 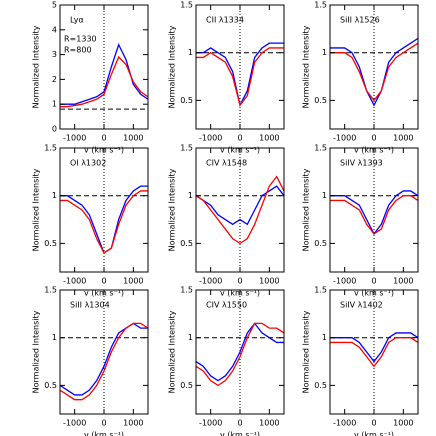 What do you see at coordinates (54, 5) in the screenshot?
I see `y-tick-label: 5` at bounding box center [54, 5].